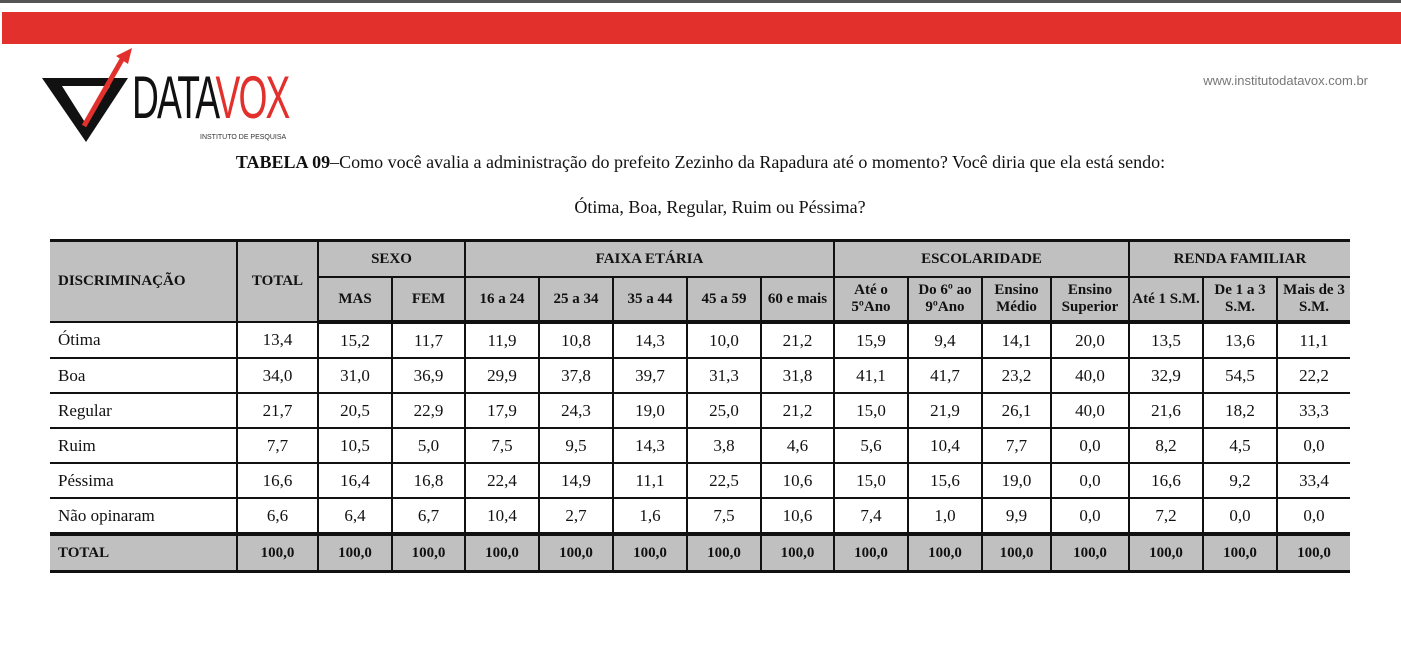 This screenshot has height=663, width=1401. What do you see at coordinates (650, 445) in the screenshot?
I see `data-cell: 14,3` at bounding box center [650, 445].